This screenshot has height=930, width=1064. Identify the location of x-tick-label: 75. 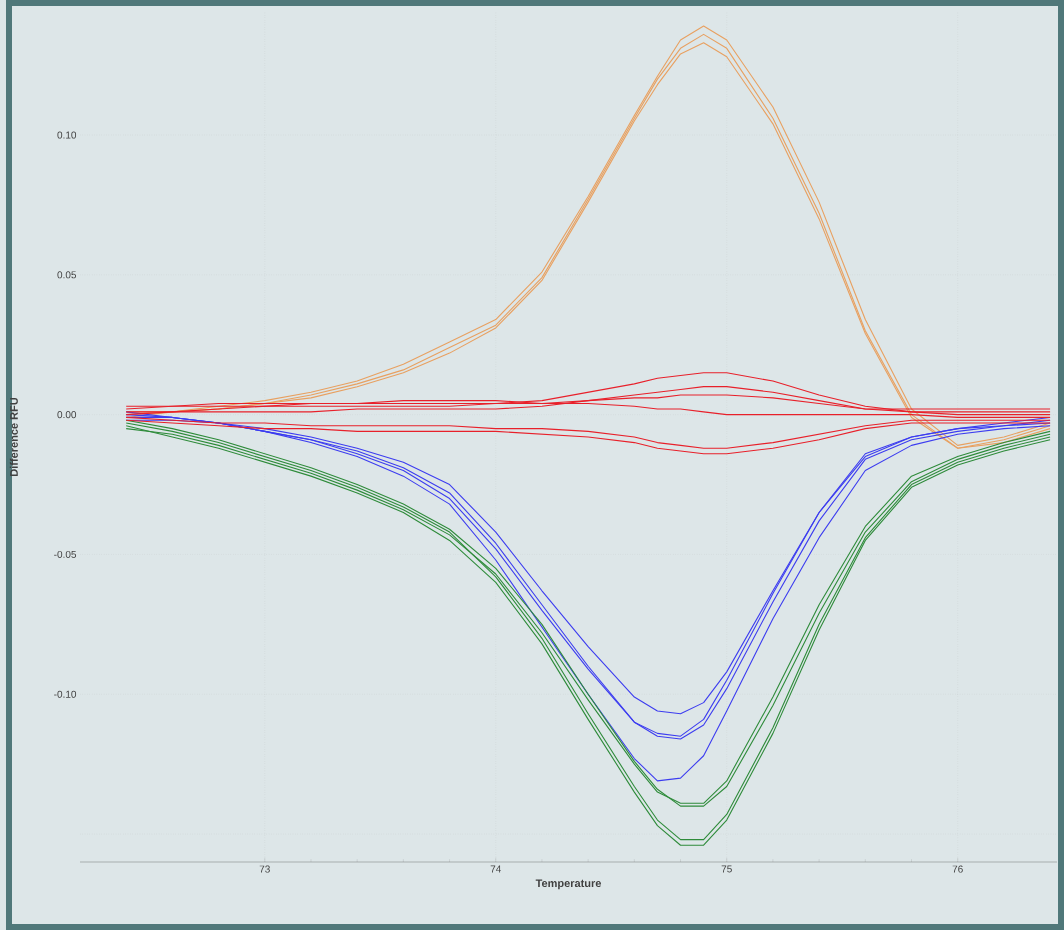
(726, 869).